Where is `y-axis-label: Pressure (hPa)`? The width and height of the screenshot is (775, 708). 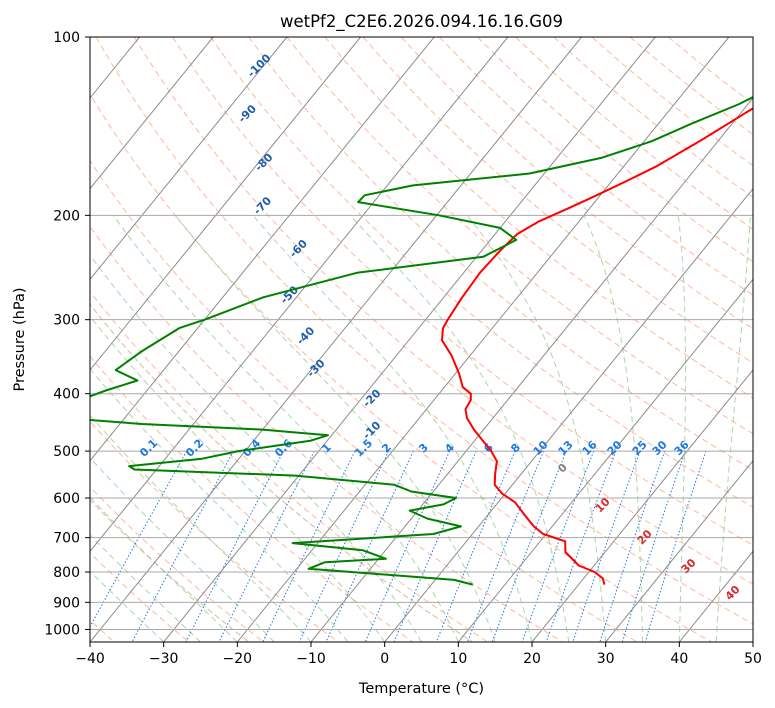 y-axis-label: Pressure (hPa) is located at coordinates (20, 339).